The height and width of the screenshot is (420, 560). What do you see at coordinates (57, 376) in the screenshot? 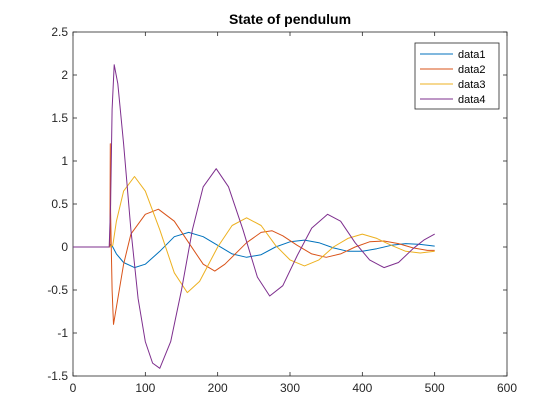
I see `y-tick-label: -1.5` at bounding box center [57, 376].